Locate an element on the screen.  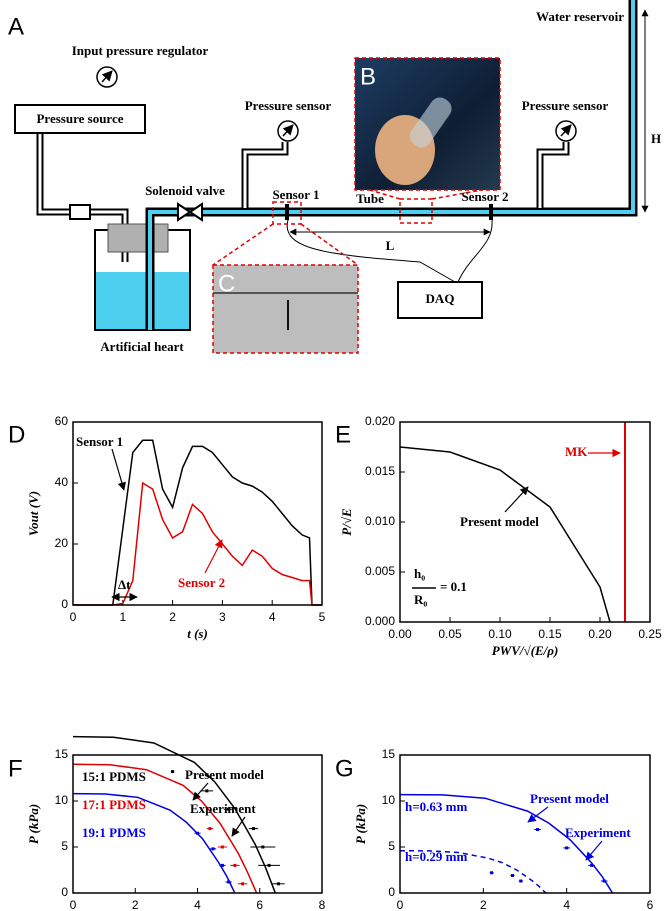
series-label: 15:1 PDMS is located at coordinates (114, 776).